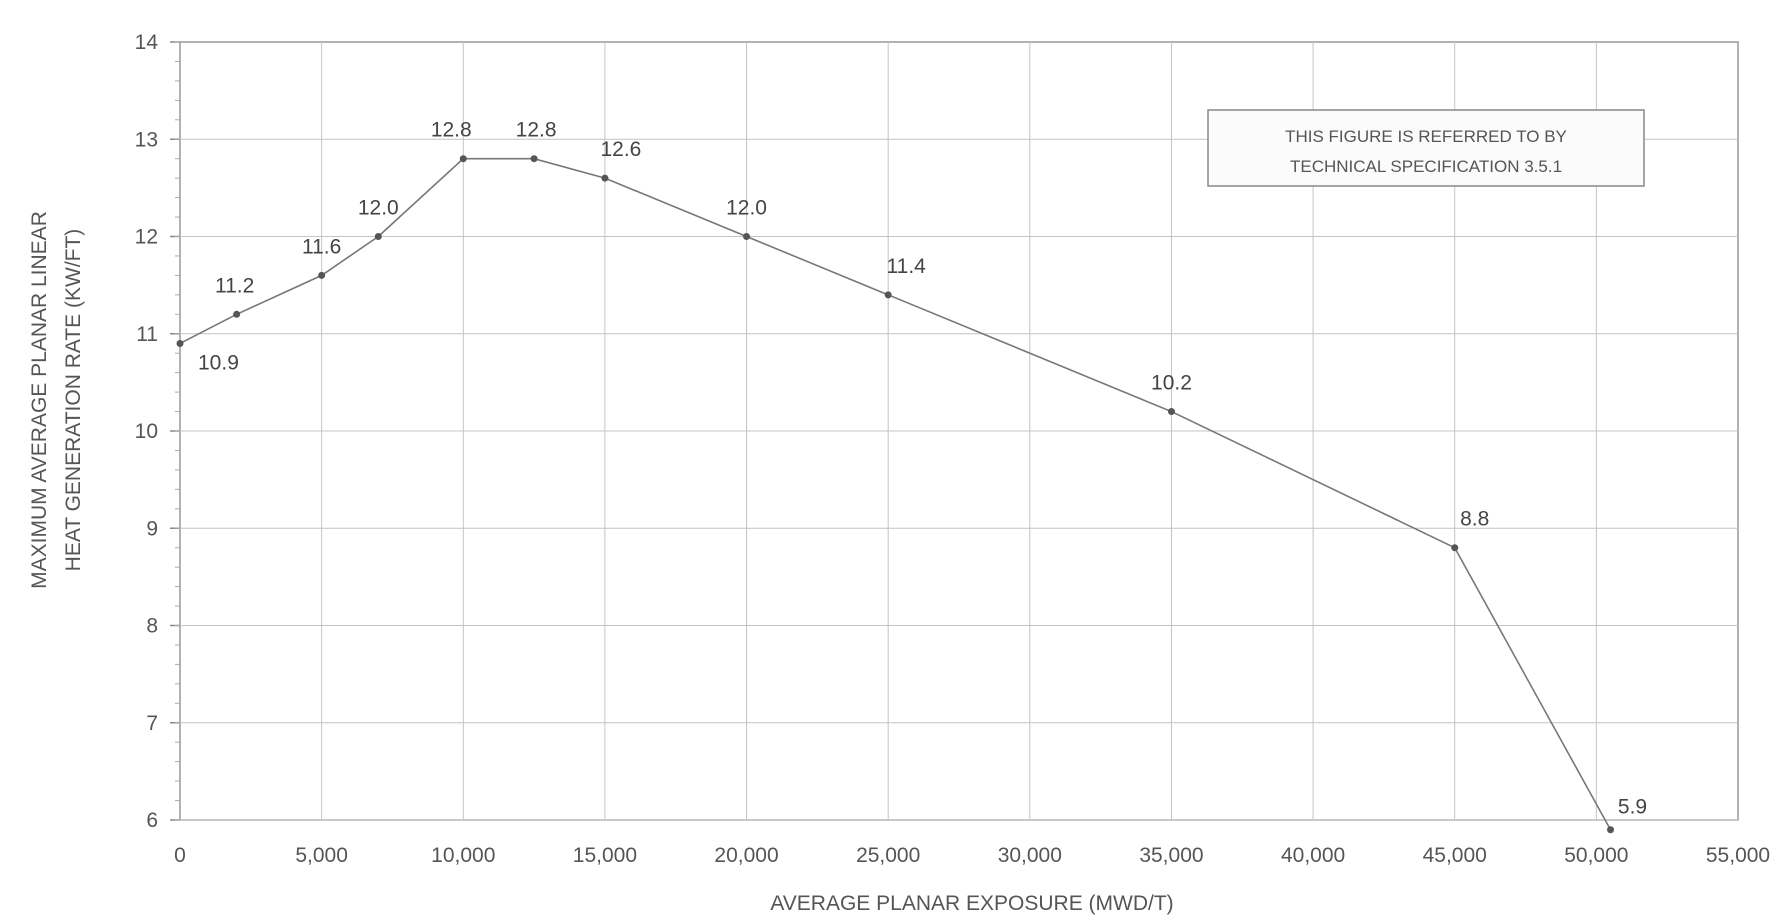  Describe the element at coordinates (1313, 855) in the screenshot. I see `x-tick-label: 40,000` at that location.